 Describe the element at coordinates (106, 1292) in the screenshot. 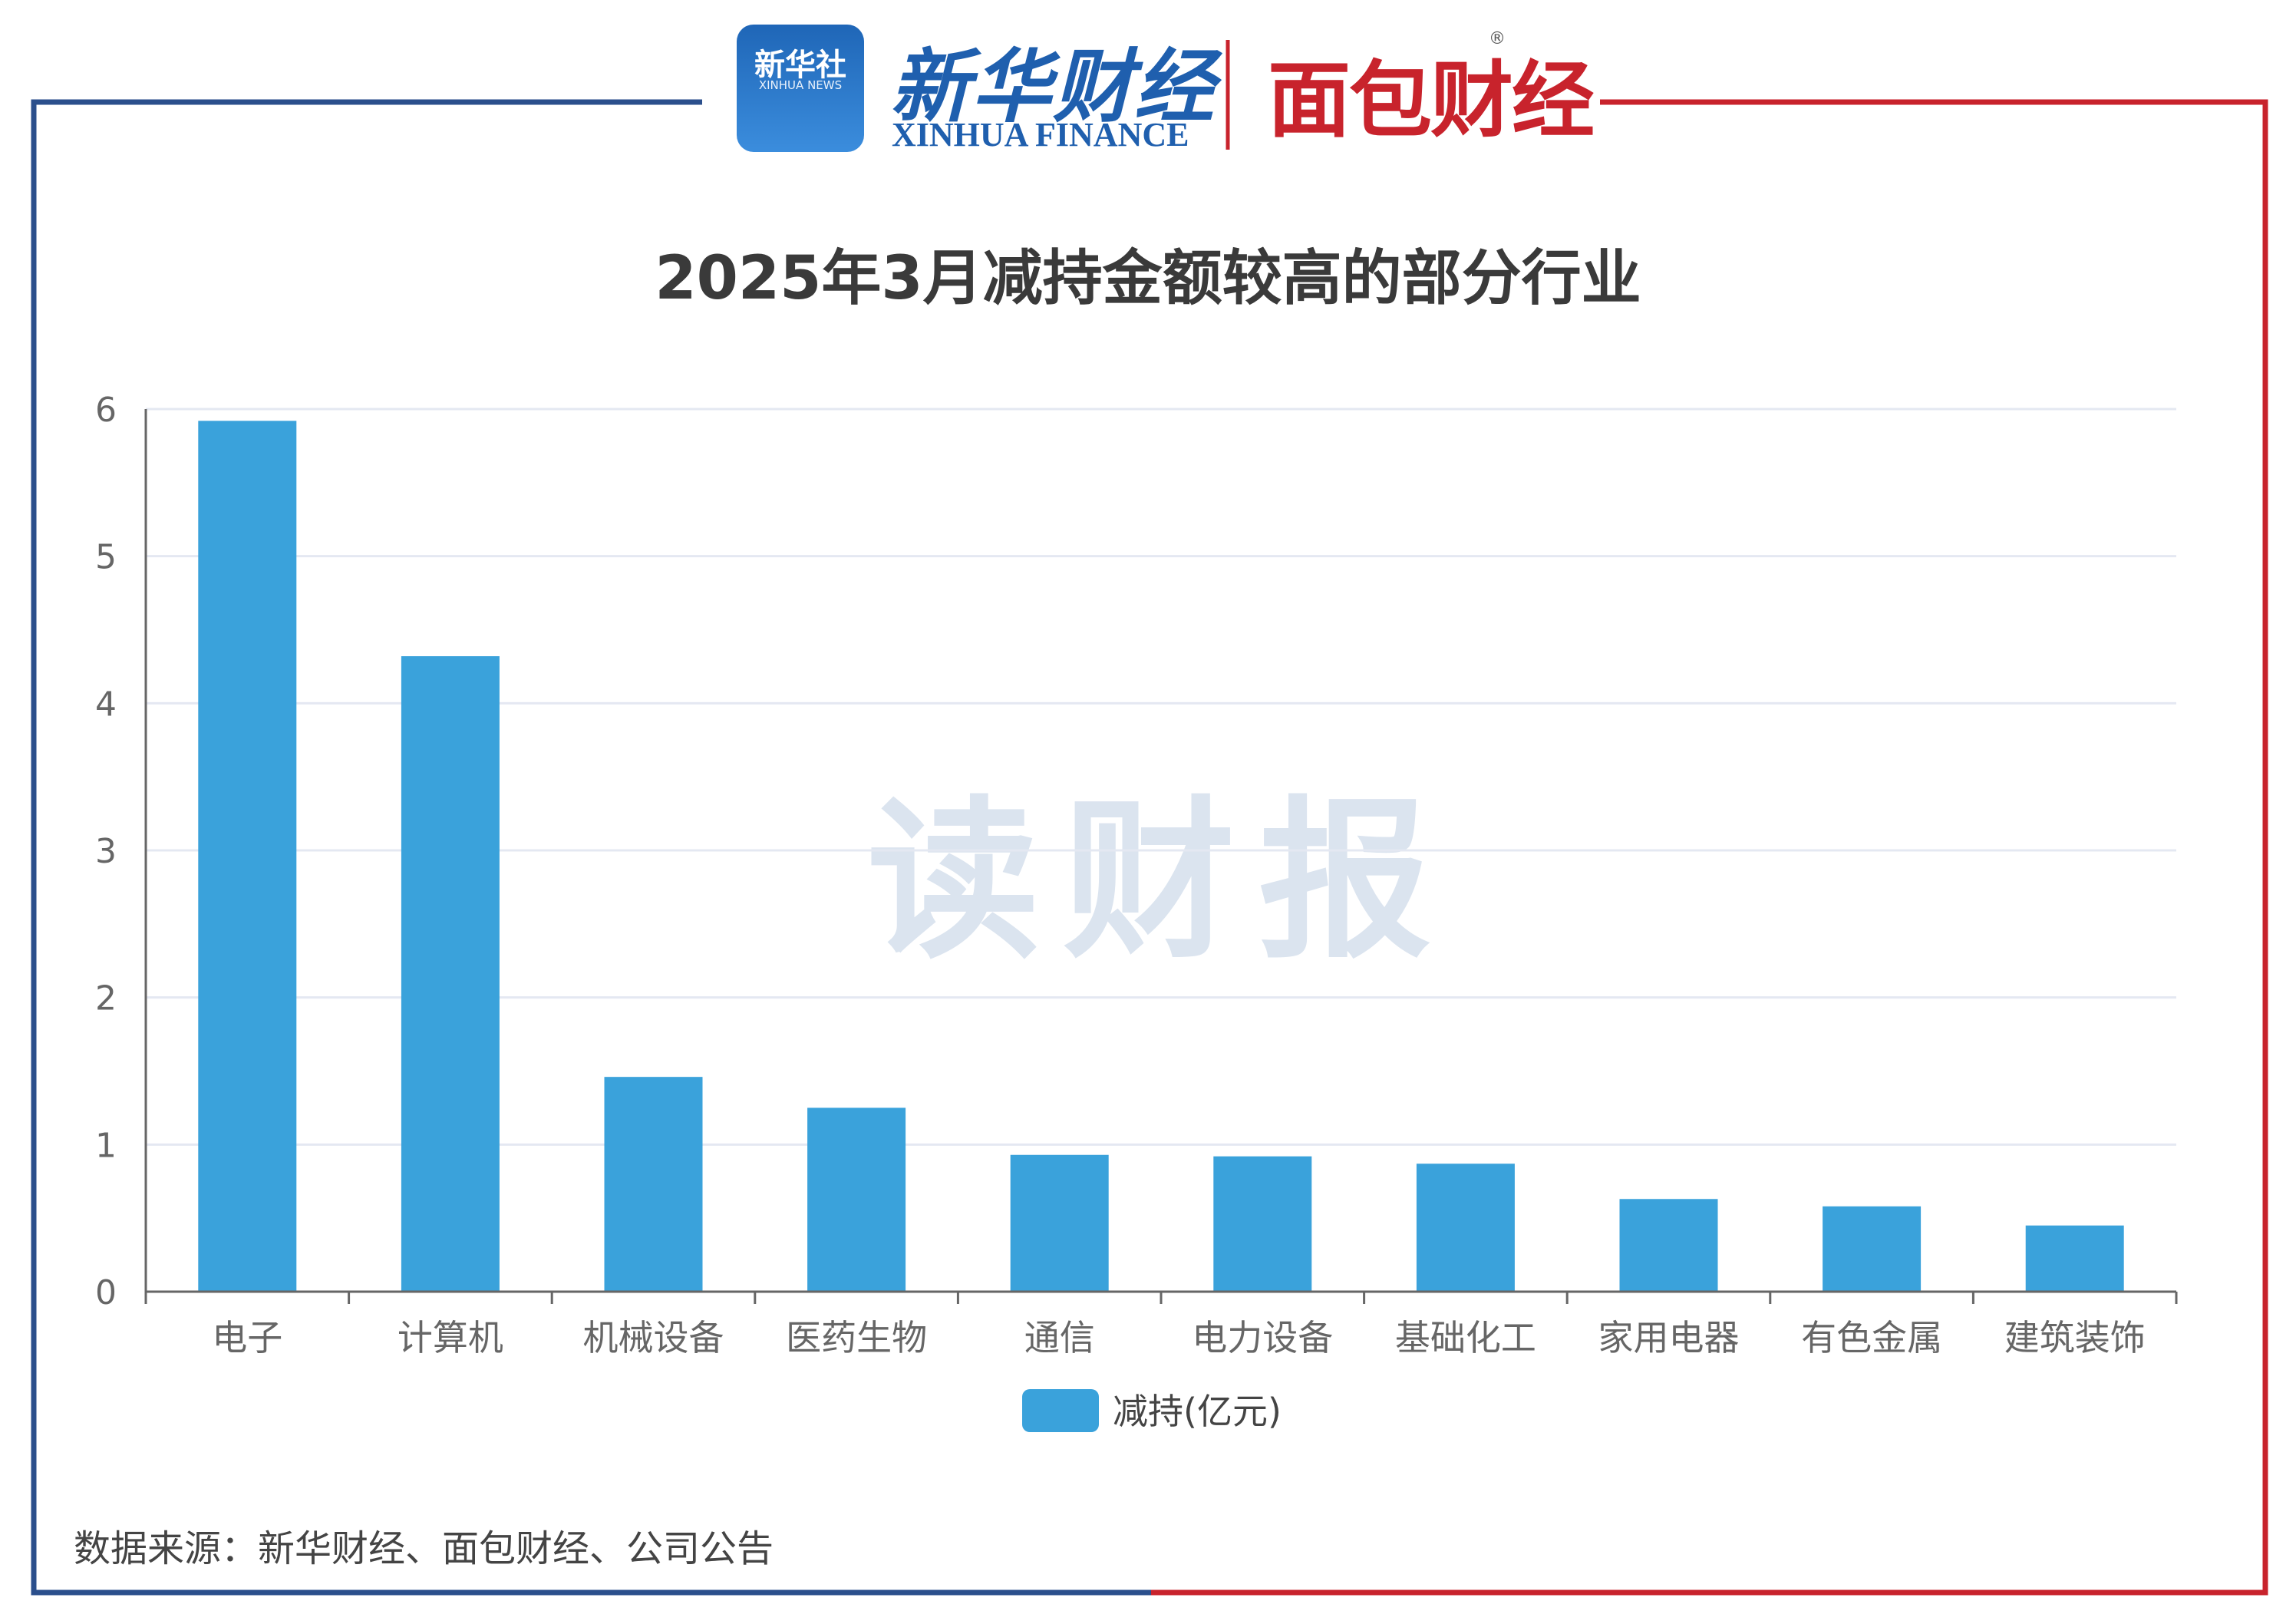

I see `y-tick-label: 0` at that location.